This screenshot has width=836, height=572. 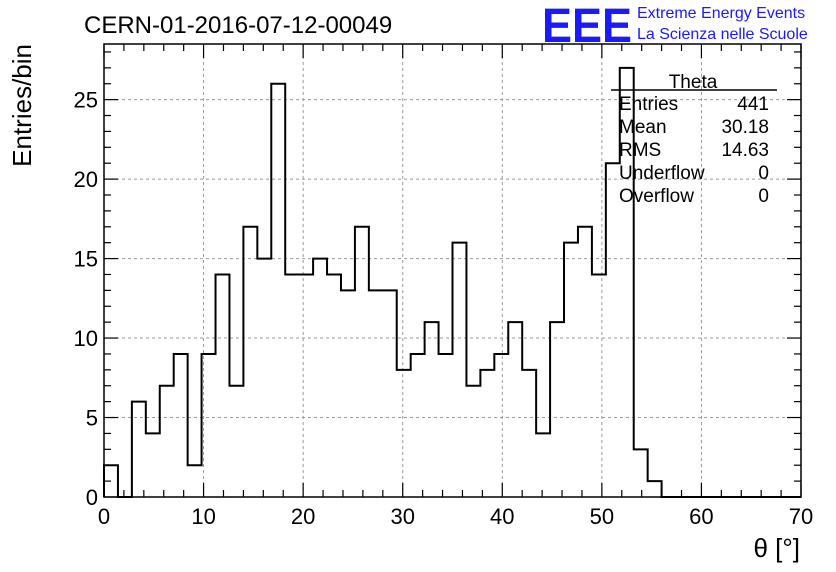 What do you see at coordinates (643, 127) in the screenshot?
I see `stats-row-label: Mean` at bounding box center [643, 127].